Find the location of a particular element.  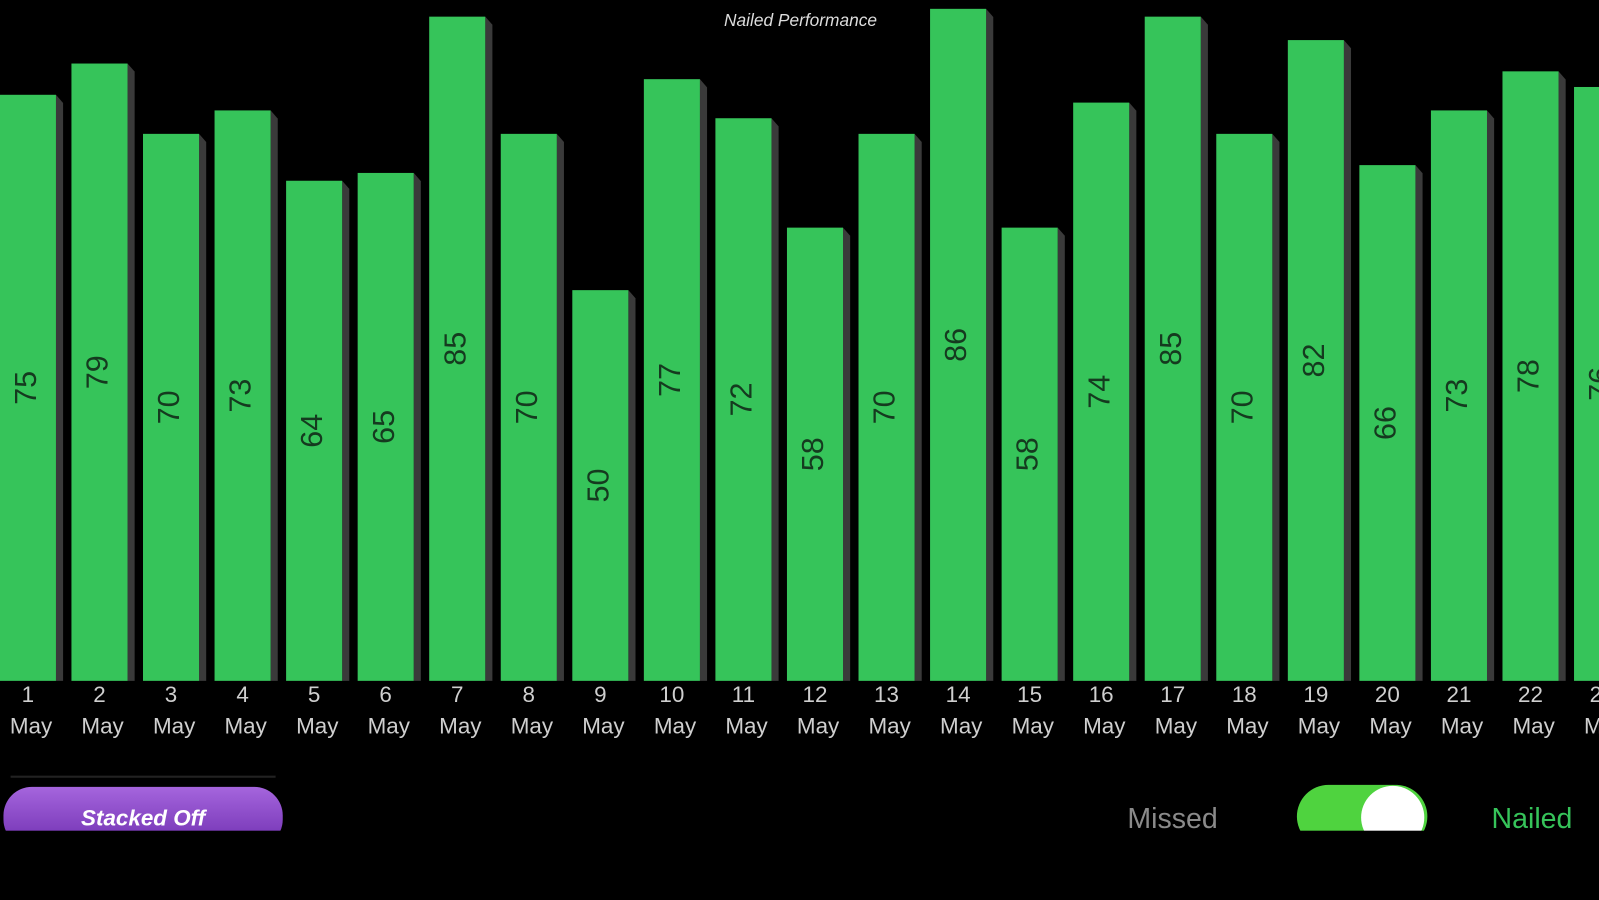

x-tick-label: 20 May is located at coordinates (1387, 710).